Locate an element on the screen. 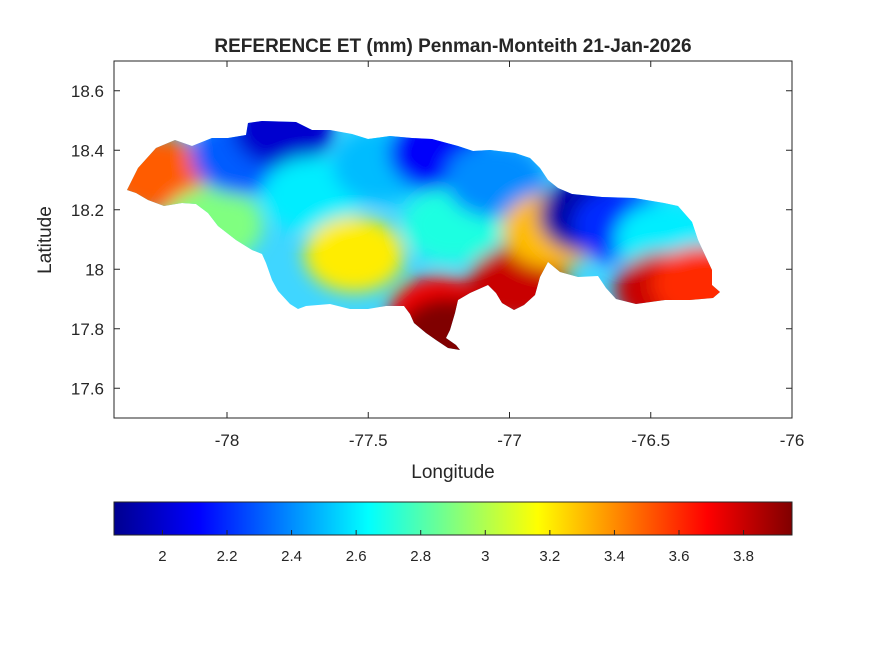 Image resolution: width=875 pixels, height=656 pixels. x-tick-label: -76.5 is located at coordinates (650, 440).